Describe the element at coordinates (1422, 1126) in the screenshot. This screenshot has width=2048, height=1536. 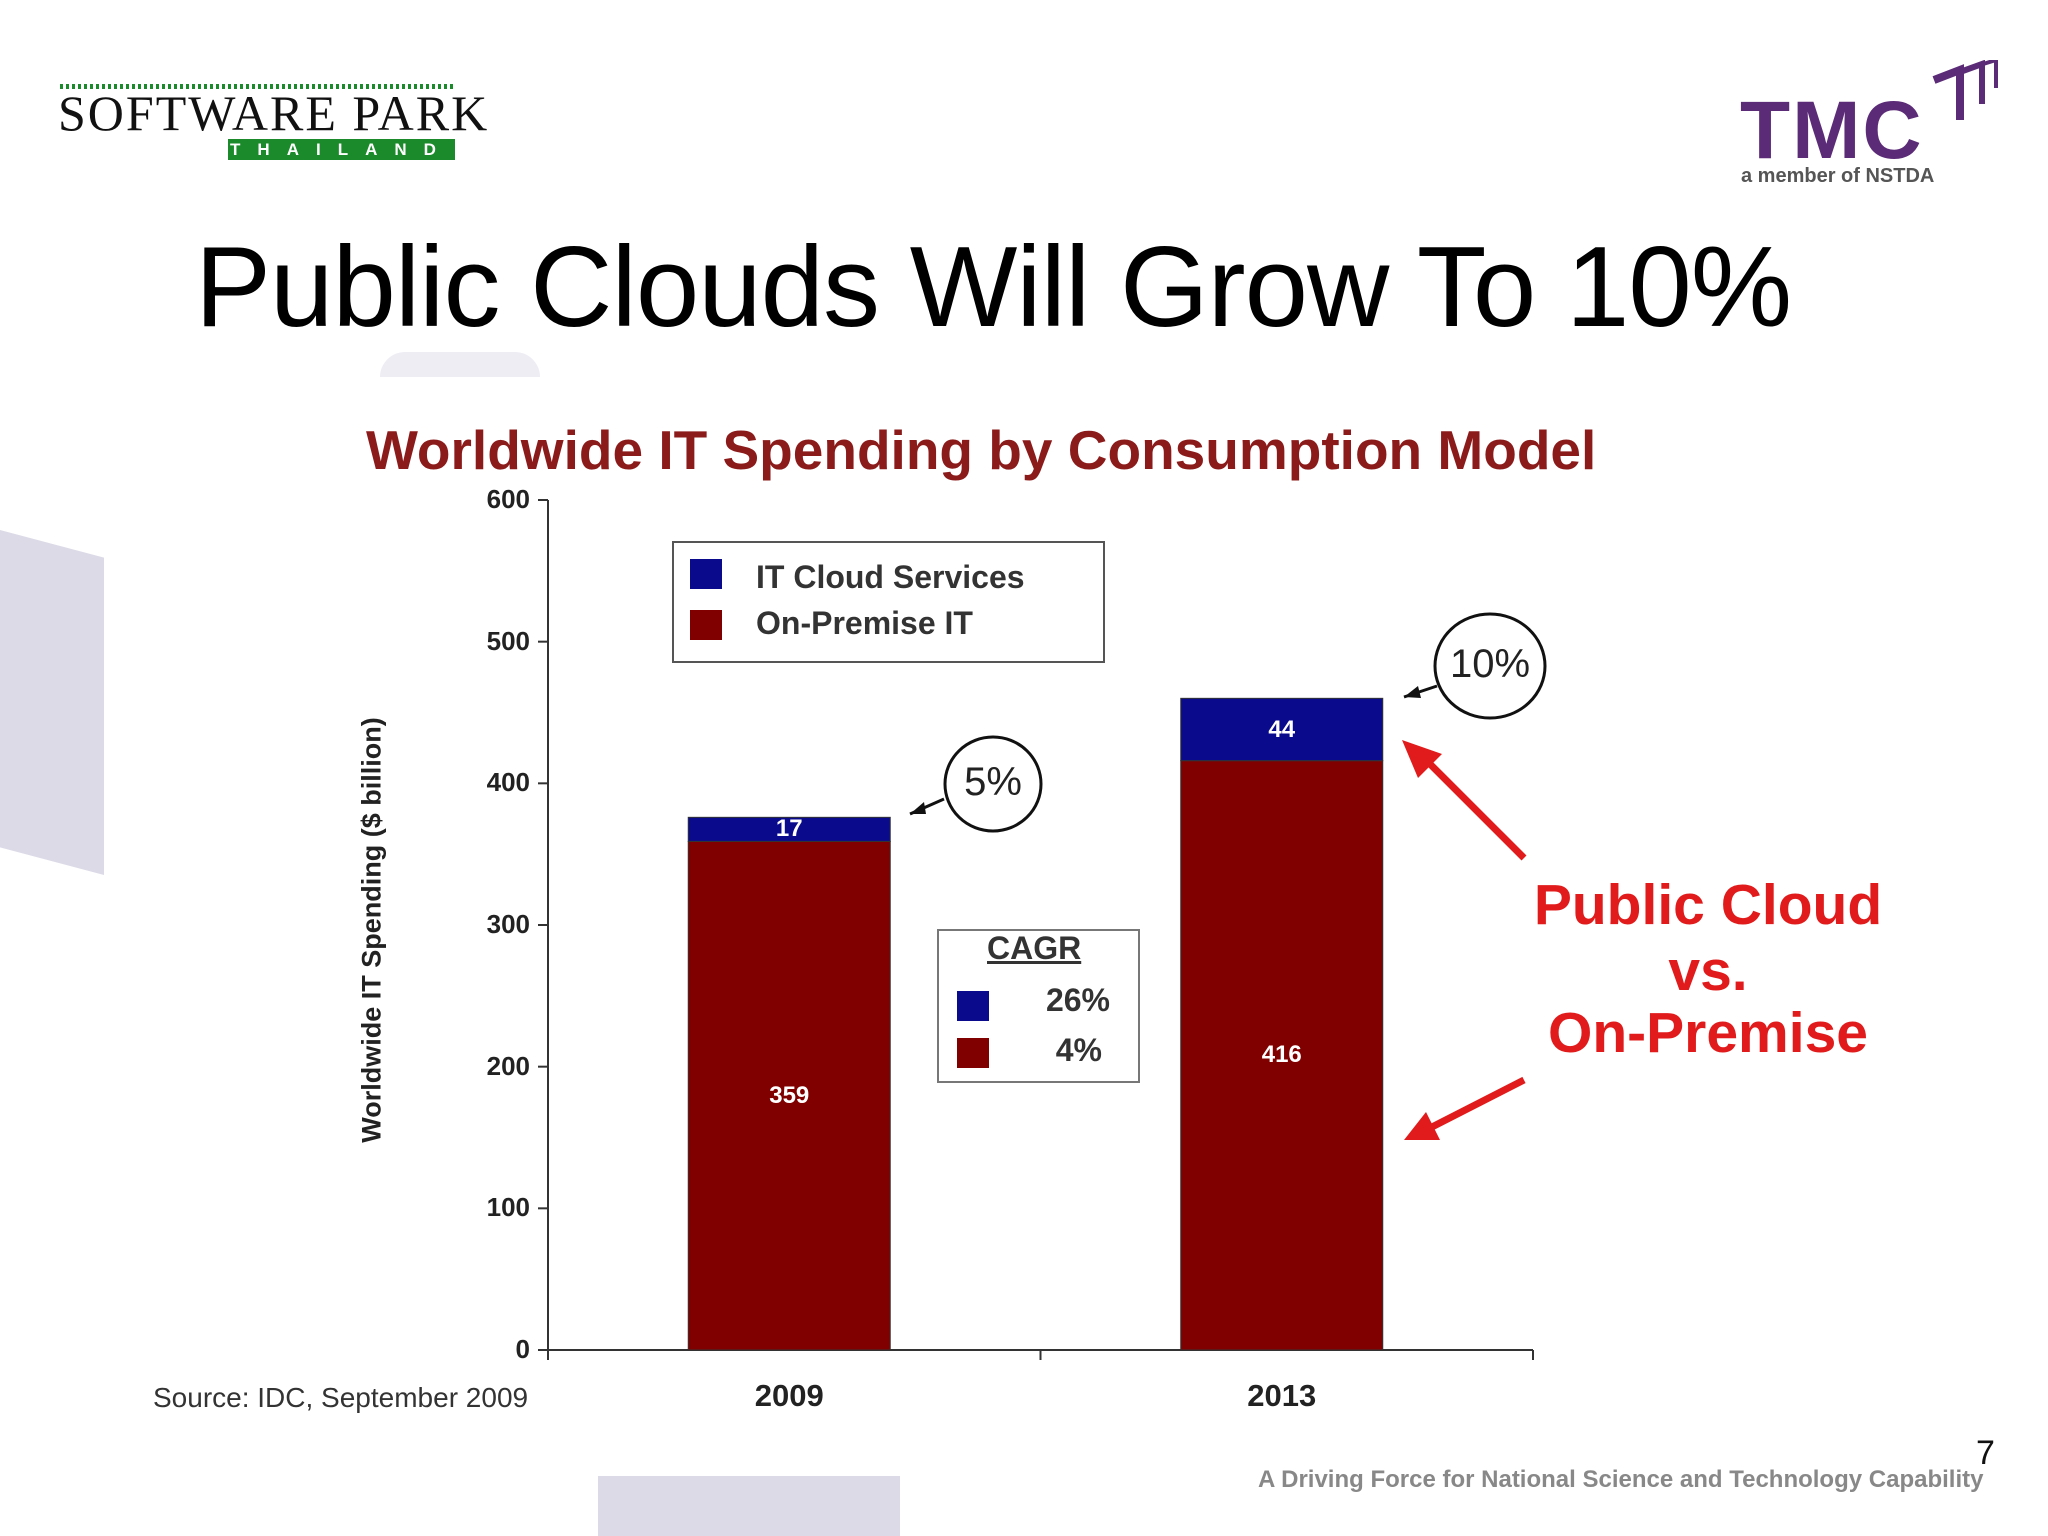
I see `annotation-arrow-down-head` at that location.